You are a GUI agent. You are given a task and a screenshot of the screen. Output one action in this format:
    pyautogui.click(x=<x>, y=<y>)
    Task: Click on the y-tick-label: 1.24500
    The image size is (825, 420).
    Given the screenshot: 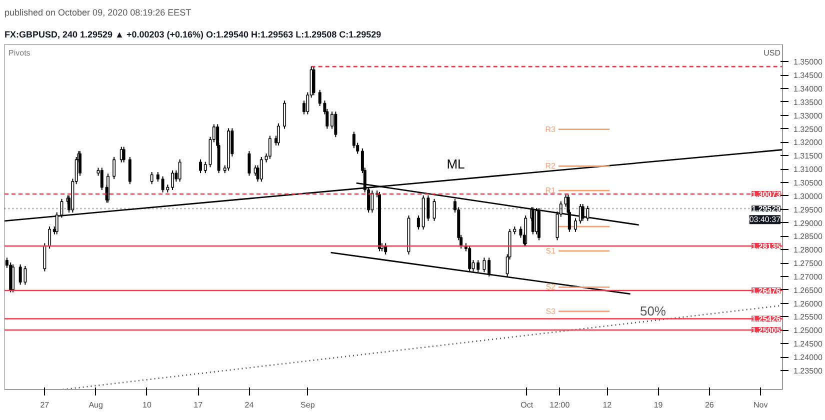 What is the action you would take?
    pyautogui.click(x=808, y=344)
    